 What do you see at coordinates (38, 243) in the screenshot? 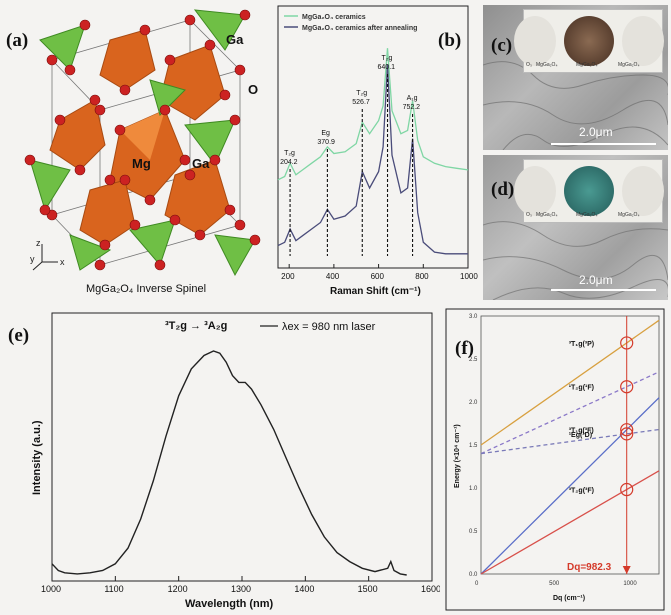
I see `axis-z-label: z` at bounding box center [38, 243].